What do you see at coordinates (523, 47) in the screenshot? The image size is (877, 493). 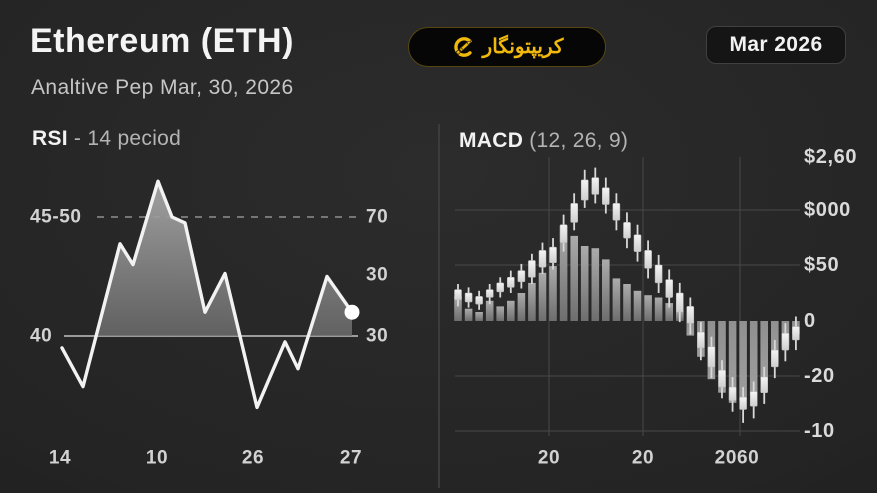 I see `brand-badge-label: کریپتونگار` at bounding box center [523, 47].